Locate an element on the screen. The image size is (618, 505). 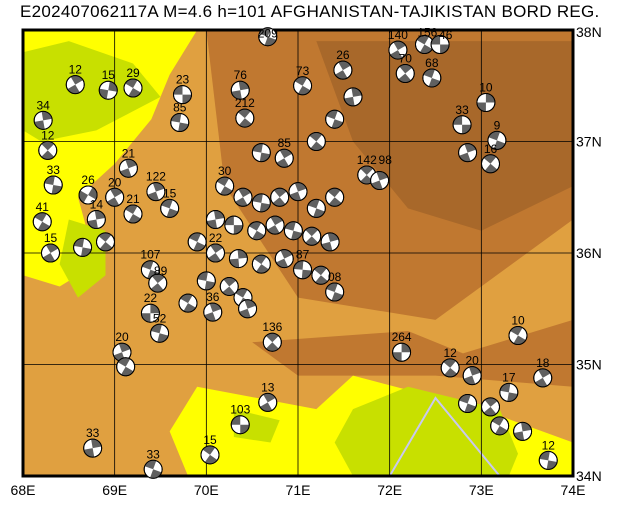
lat-tick-label: 34N is located at coordinates (589, 476).